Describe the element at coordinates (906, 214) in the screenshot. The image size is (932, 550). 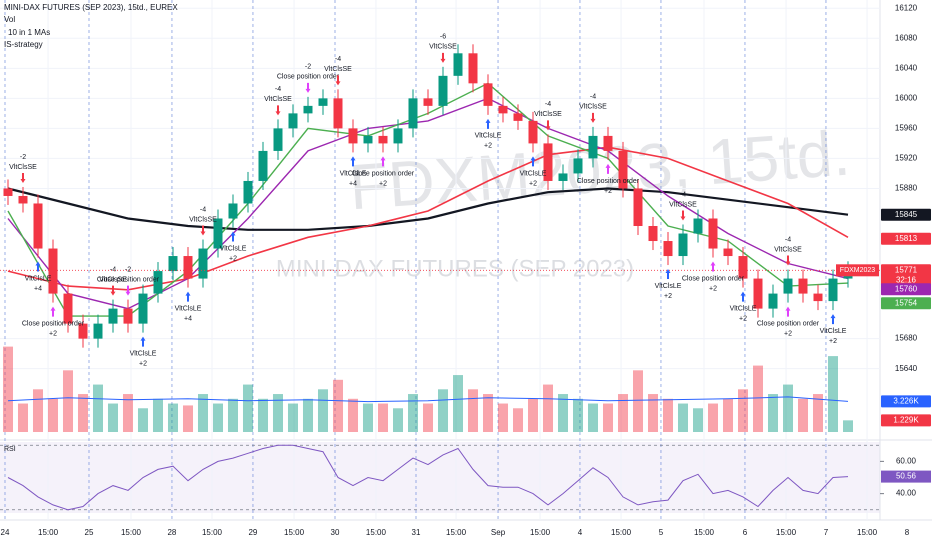
I see `price-label: 15845` at that location.